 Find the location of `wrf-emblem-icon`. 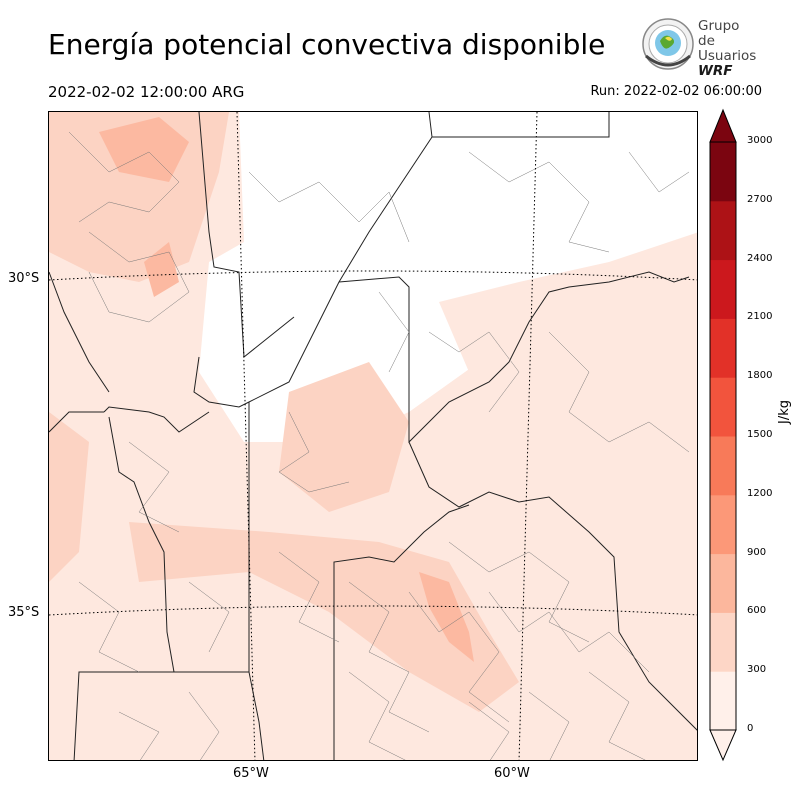

wrf-emblem-icon is located at coordinates (668, 44).